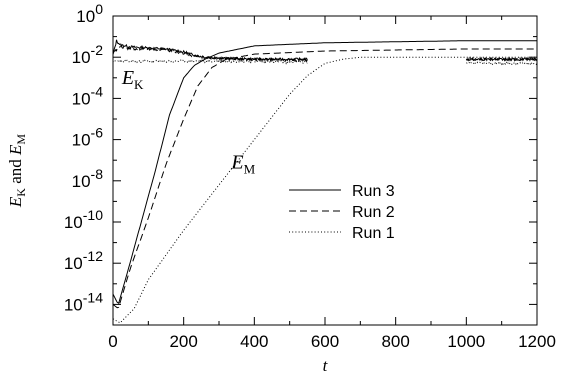 Image resolution: width=563 pixels, height=374 pixels. I want to click on x-tick-label: 600, so click(325, 341).